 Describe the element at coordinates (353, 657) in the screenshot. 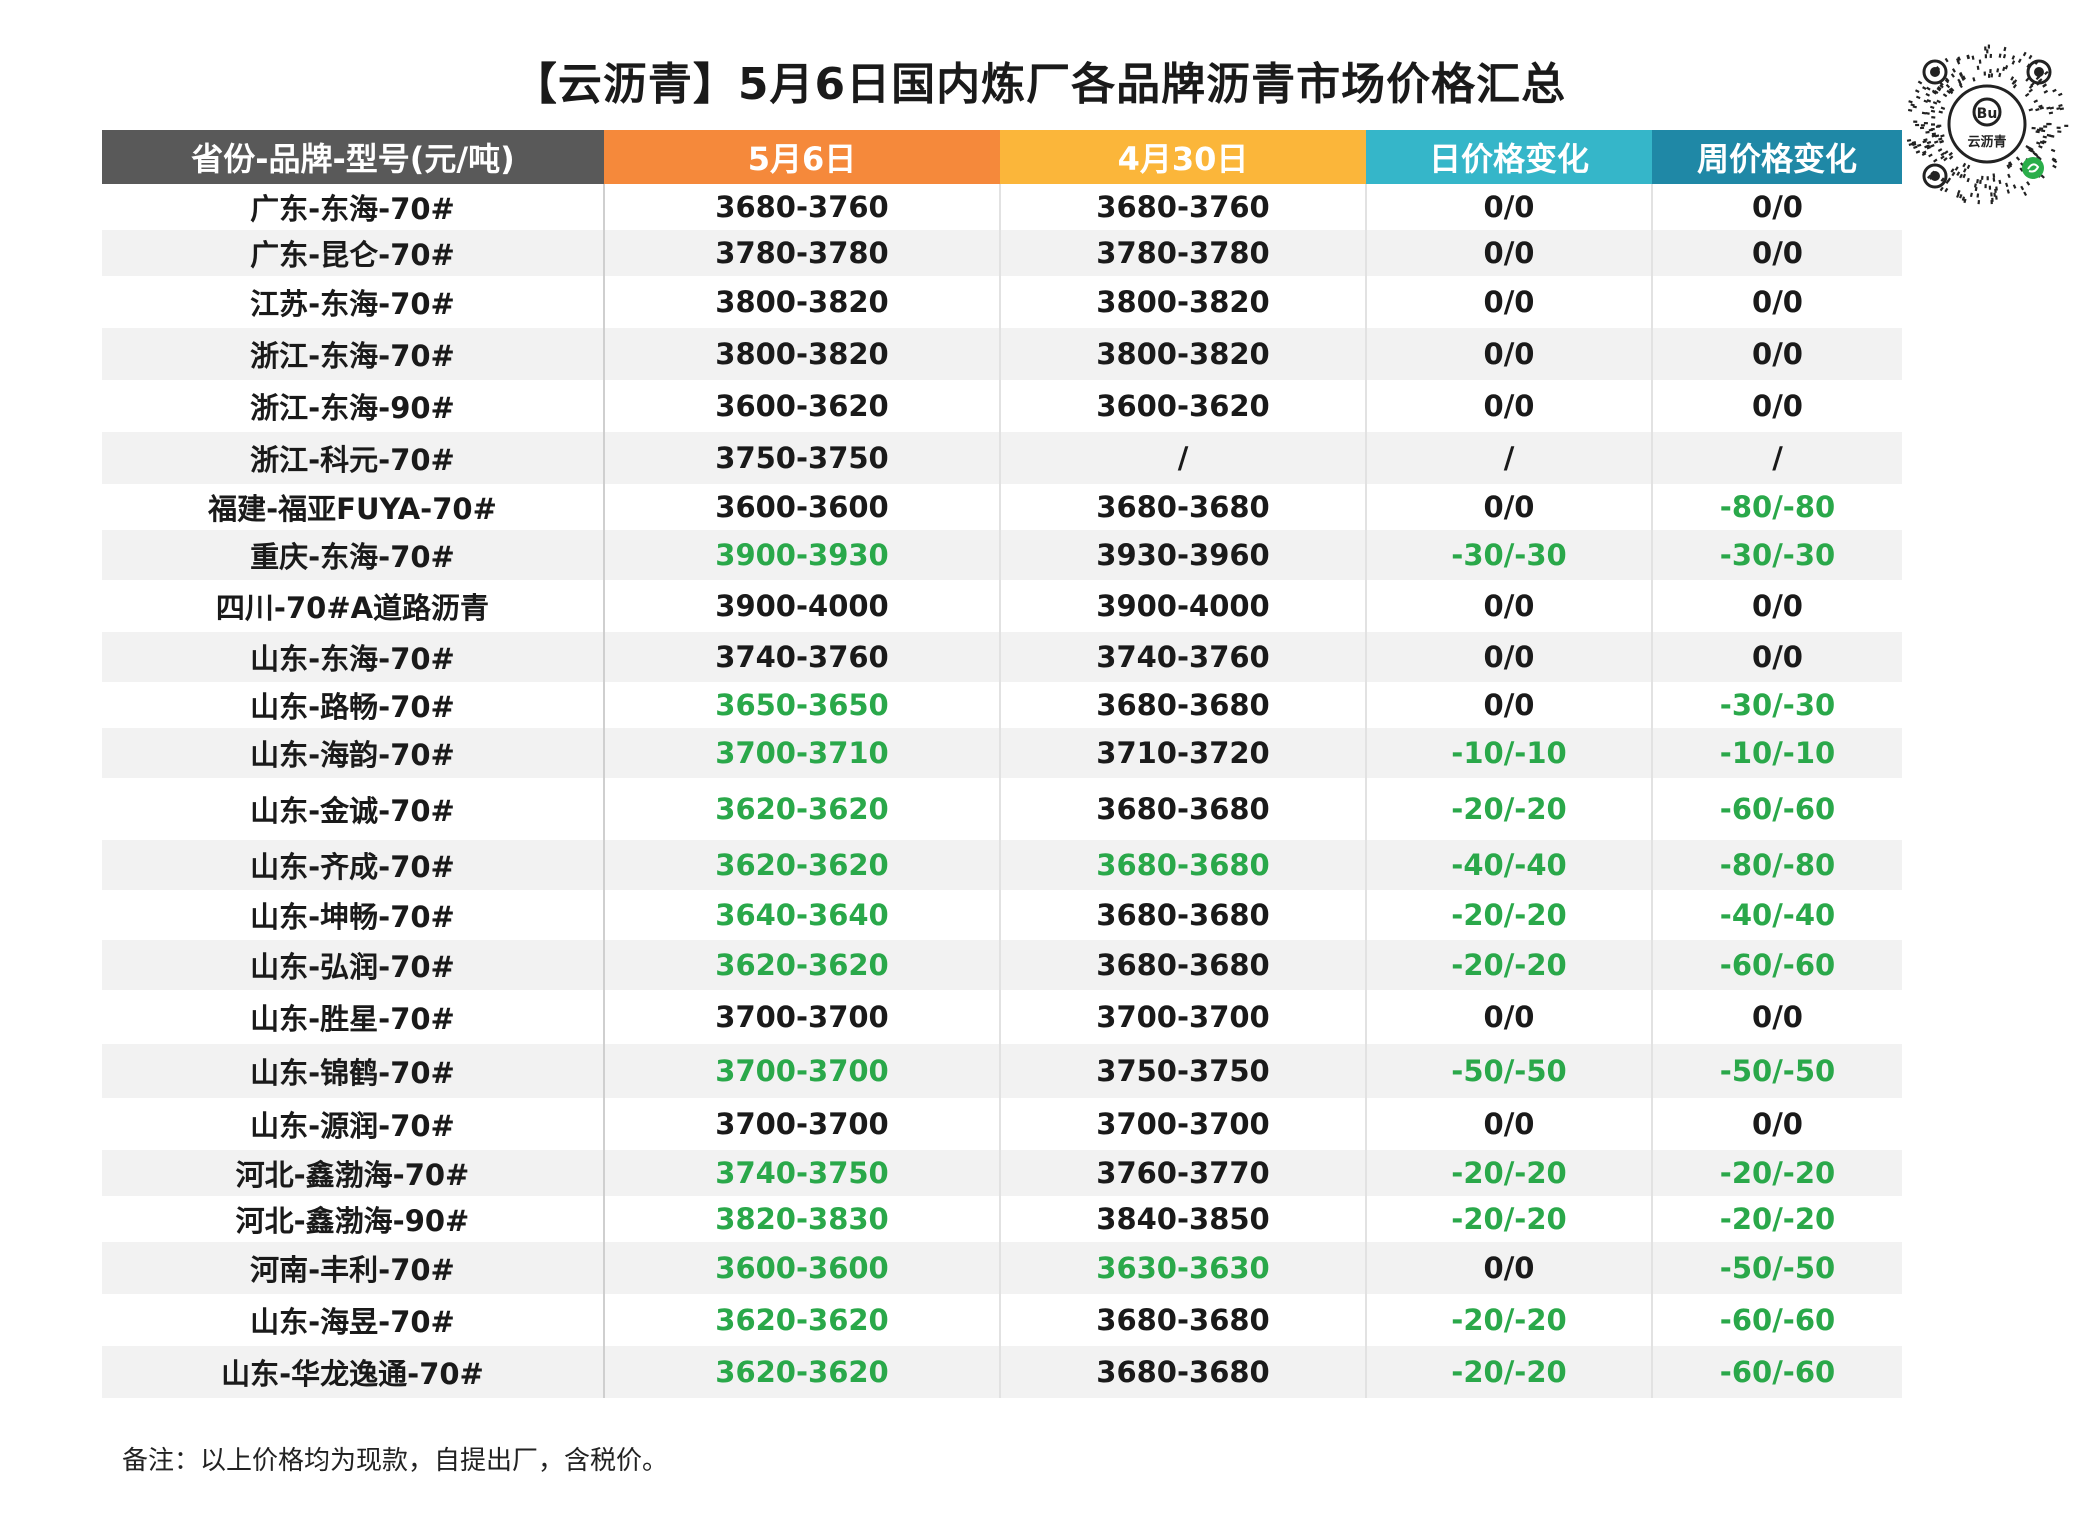

I see `brand-cell: 山东-东海-70#` at that location.